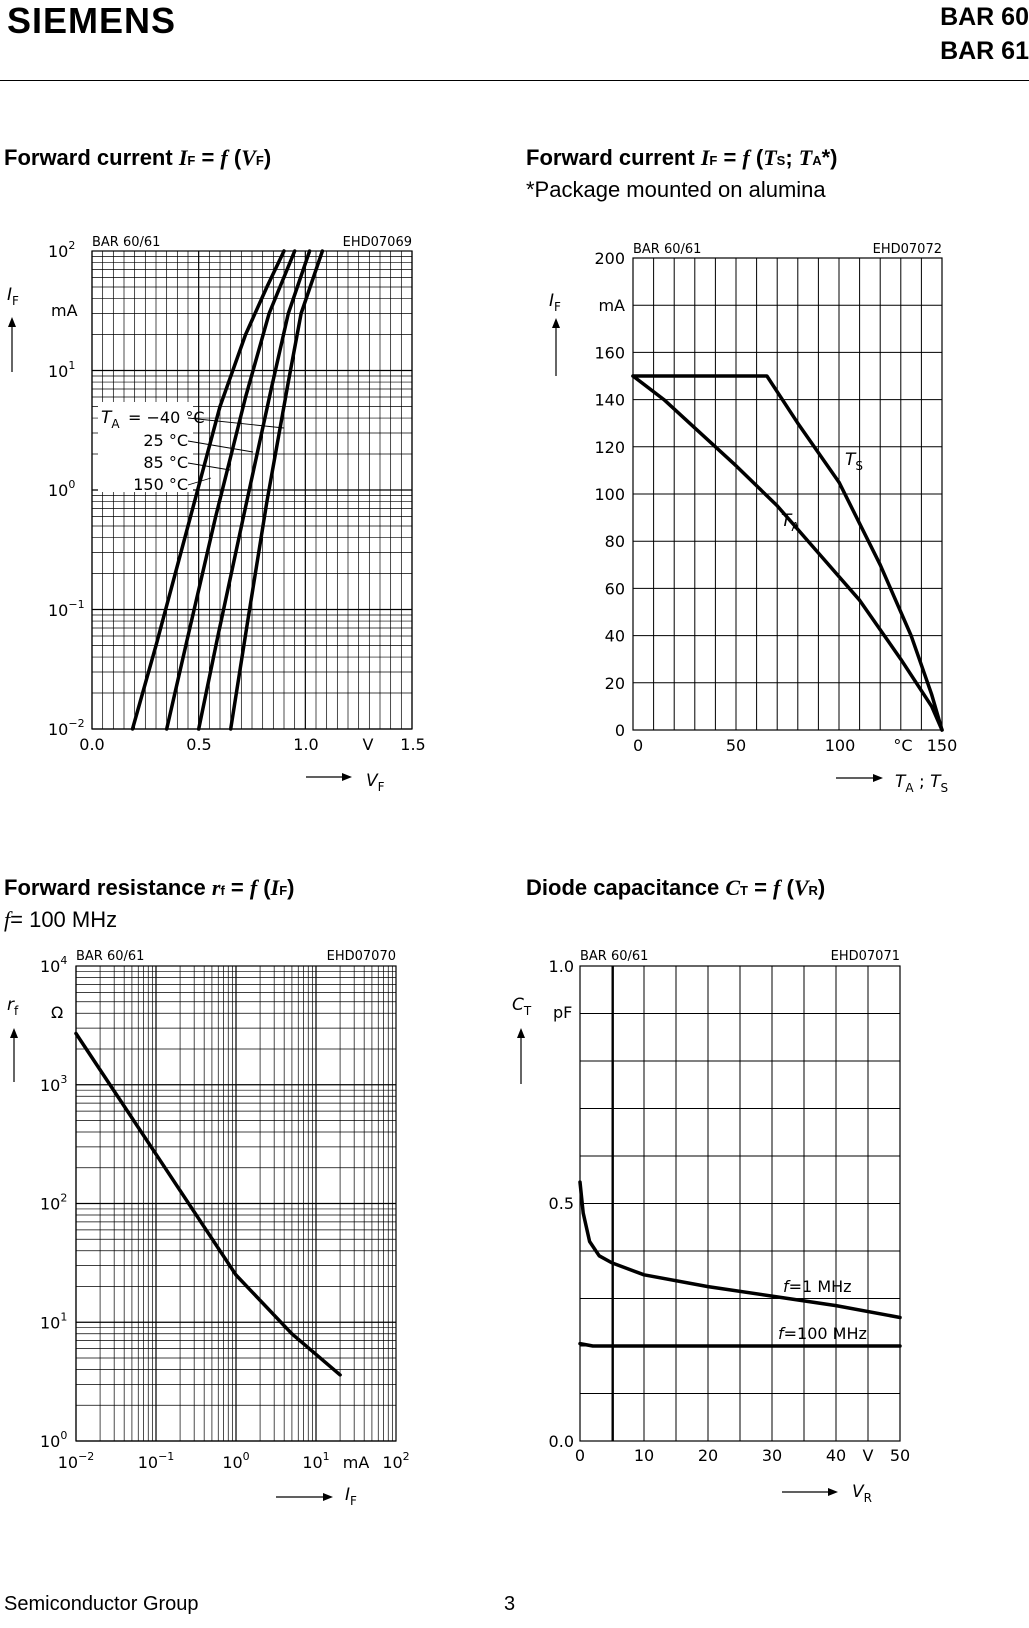 This screenshot has height=1628, width=1029. What do you see at coordinates (522, 1006) in the screenshot?
I see `c4-ylabel: CT` at bounding box center [522, 1006].